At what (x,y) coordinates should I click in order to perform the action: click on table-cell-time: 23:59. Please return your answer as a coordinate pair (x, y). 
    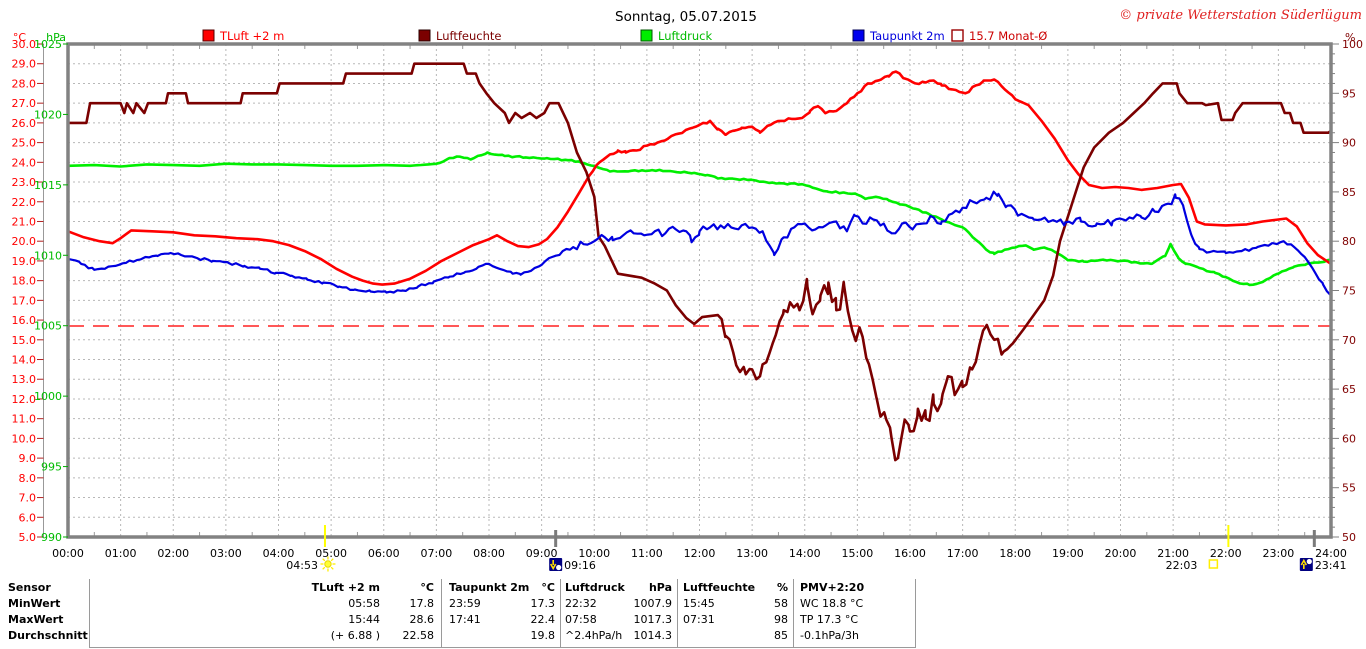
    Looking at the image, I should click on (465, 603).